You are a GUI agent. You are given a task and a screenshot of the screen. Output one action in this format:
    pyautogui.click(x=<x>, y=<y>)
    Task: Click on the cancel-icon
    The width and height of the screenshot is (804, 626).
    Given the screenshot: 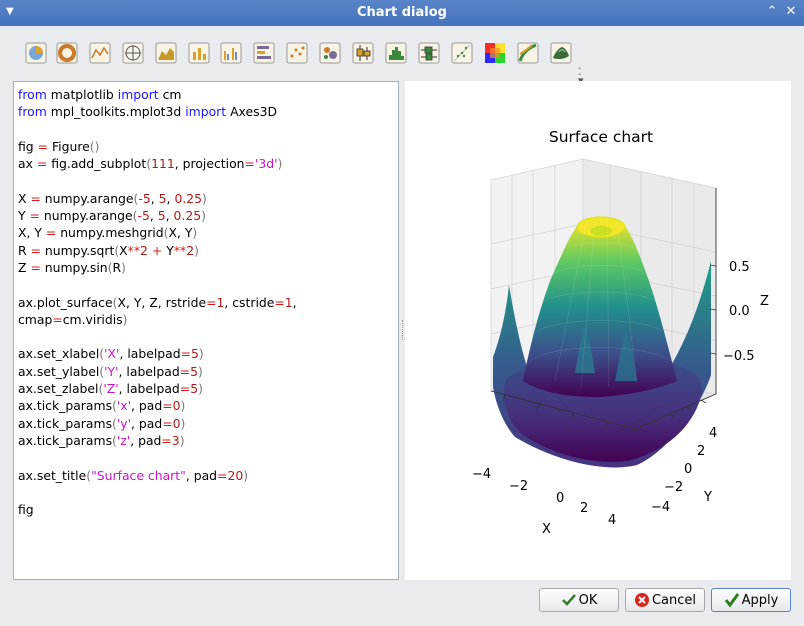 What is the action you would take?
    pyautogui.click(x=642, y=600)
    